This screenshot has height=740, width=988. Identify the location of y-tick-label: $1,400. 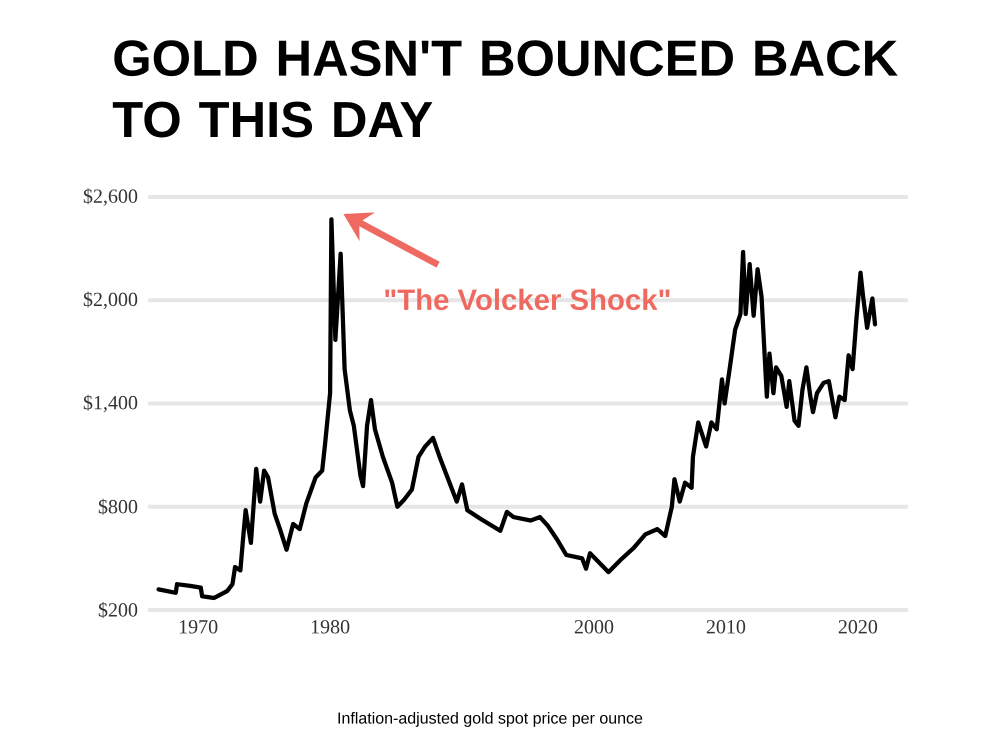
(111, 403).